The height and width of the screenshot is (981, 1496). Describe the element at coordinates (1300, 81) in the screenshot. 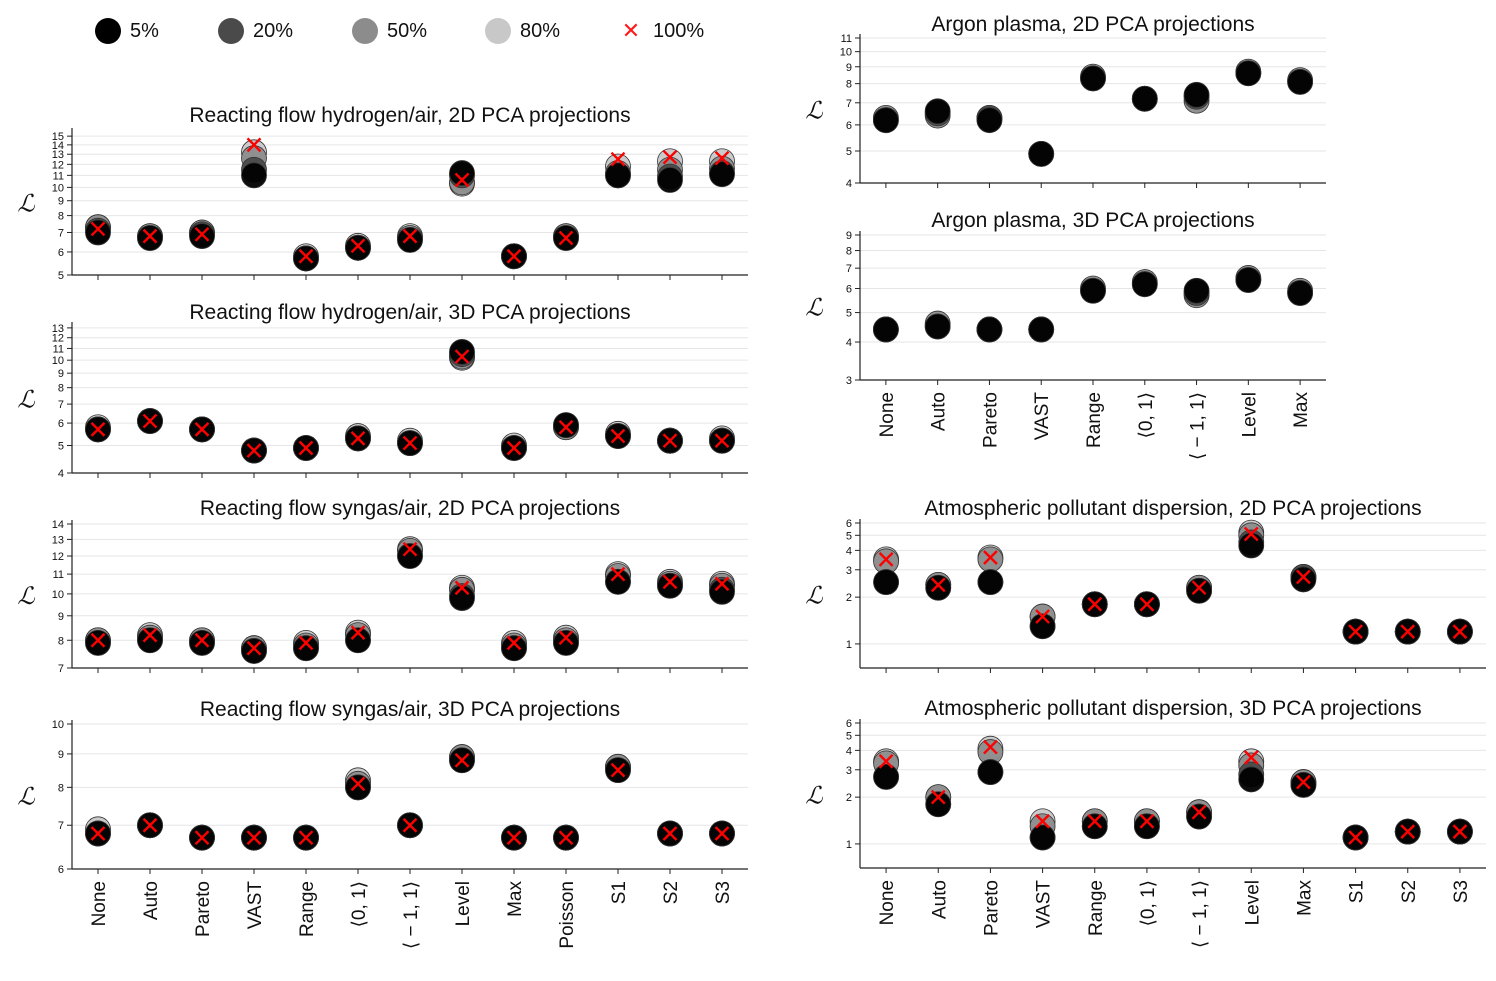

I see `point-5pct-Max` at that location.